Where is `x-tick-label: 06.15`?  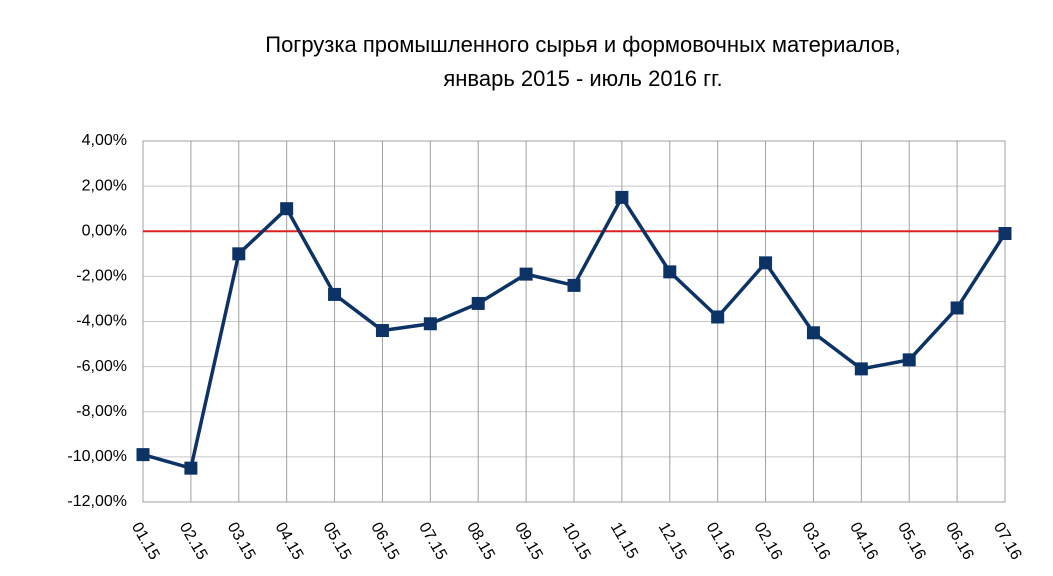 x-tick-label: 06.15 is located at coordinates (384, 541).